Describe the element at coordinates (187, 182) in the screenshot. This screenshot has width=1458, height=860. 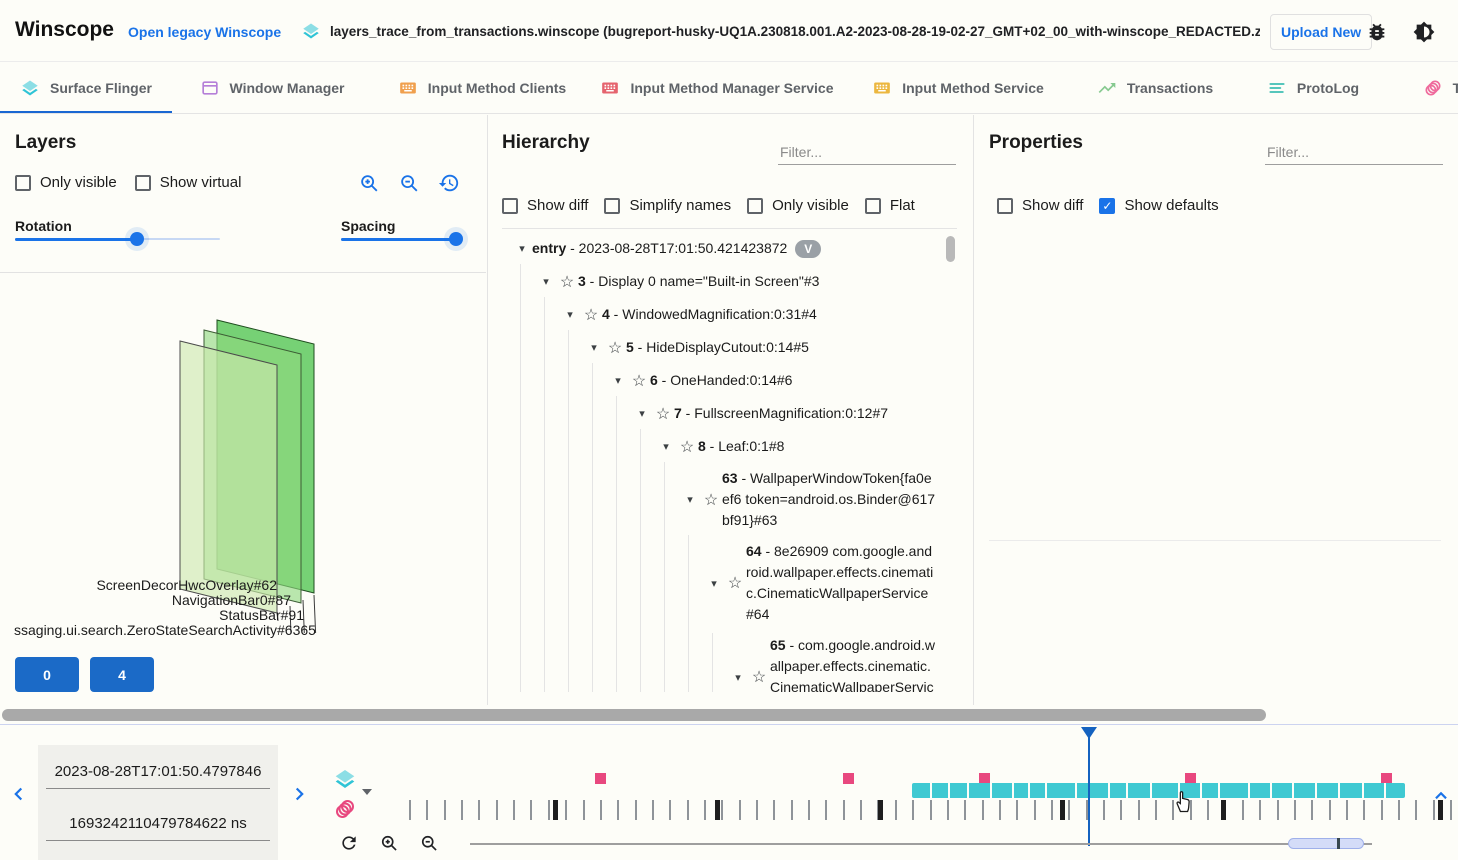
I see `checkbox-show-virtual: Show virtual` at that location.